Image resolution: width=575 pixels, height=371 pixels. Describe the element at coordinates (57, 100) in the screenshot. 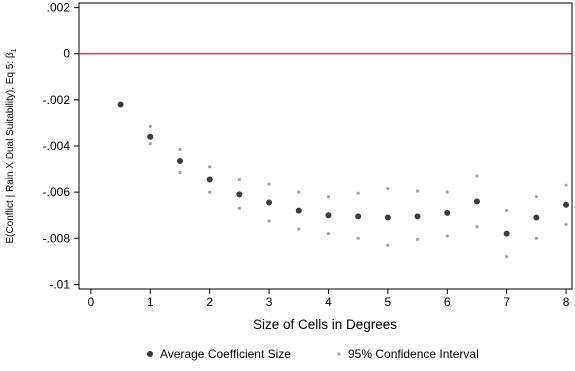

I see `y-tick-label: -.002` at that location.